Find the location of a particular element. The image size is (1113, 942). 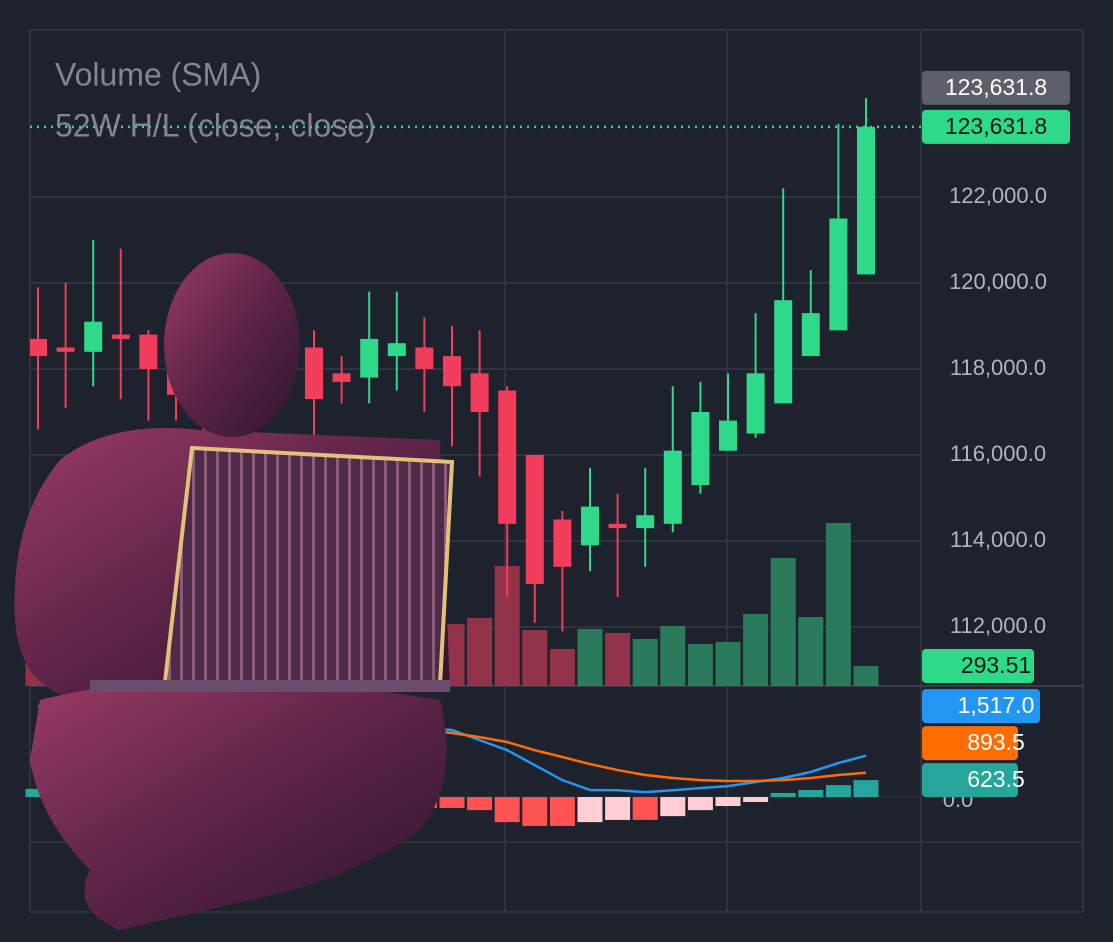

histogram-label: 623.5 is located at coordinates (996, 779).